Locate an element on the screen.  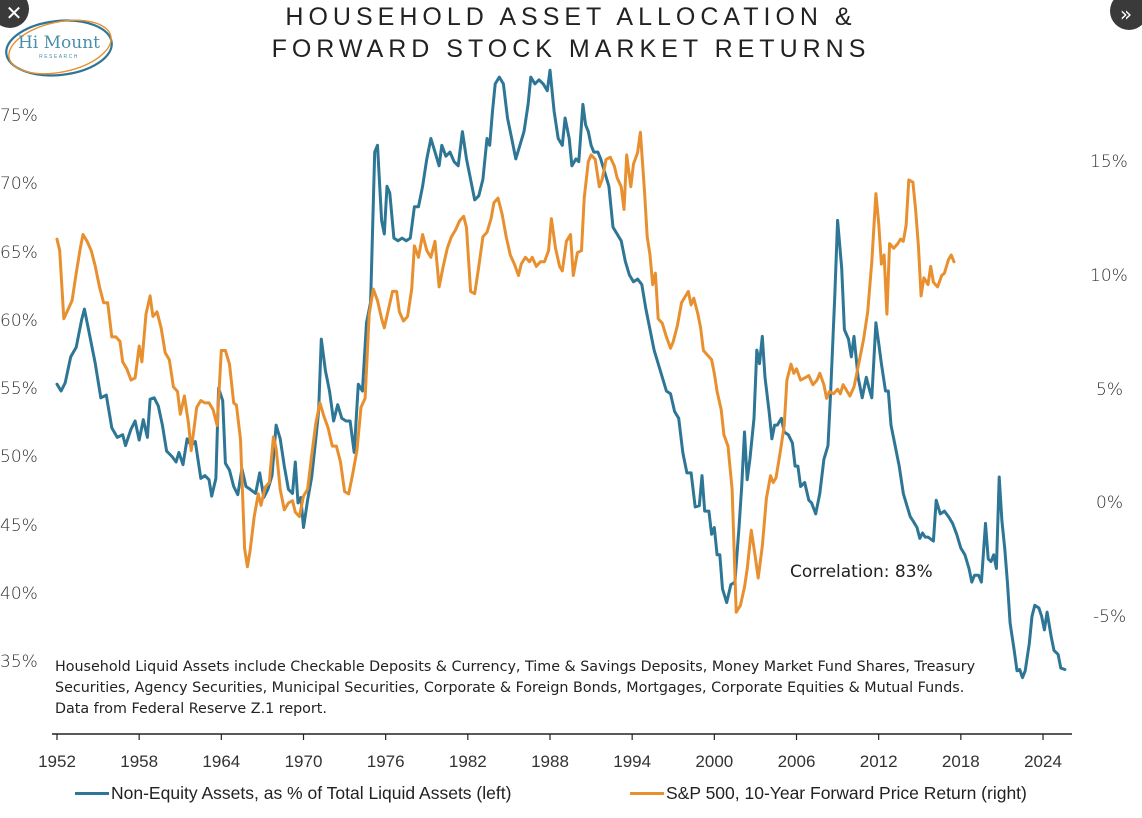
logo-name: Hi Mount is located at coordinates (59, 43).